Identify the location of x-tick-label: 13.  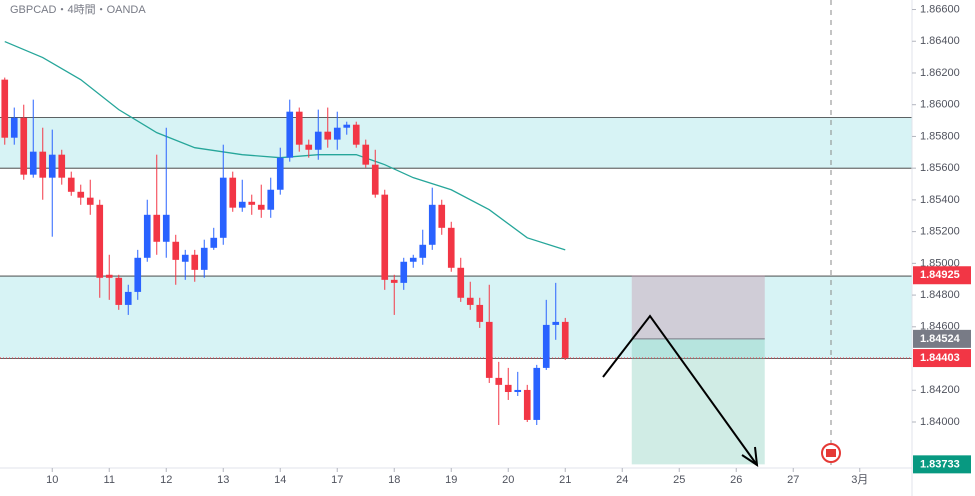
(223, 480).